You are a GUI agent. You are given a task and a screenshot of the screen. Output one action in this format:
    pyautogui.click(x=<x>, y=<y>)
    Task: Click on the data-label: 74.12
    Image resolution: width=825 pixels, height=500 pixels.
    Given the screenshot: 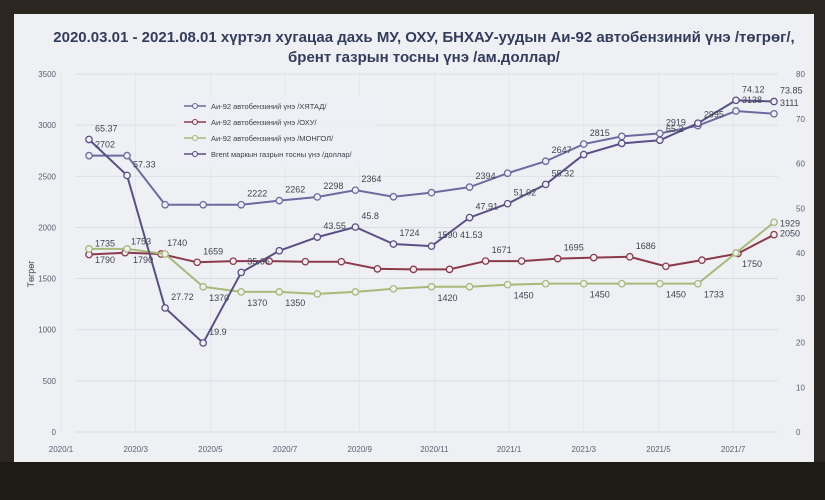 What is the action you would take?
    pyautogui.click(x=753, y=89)
    